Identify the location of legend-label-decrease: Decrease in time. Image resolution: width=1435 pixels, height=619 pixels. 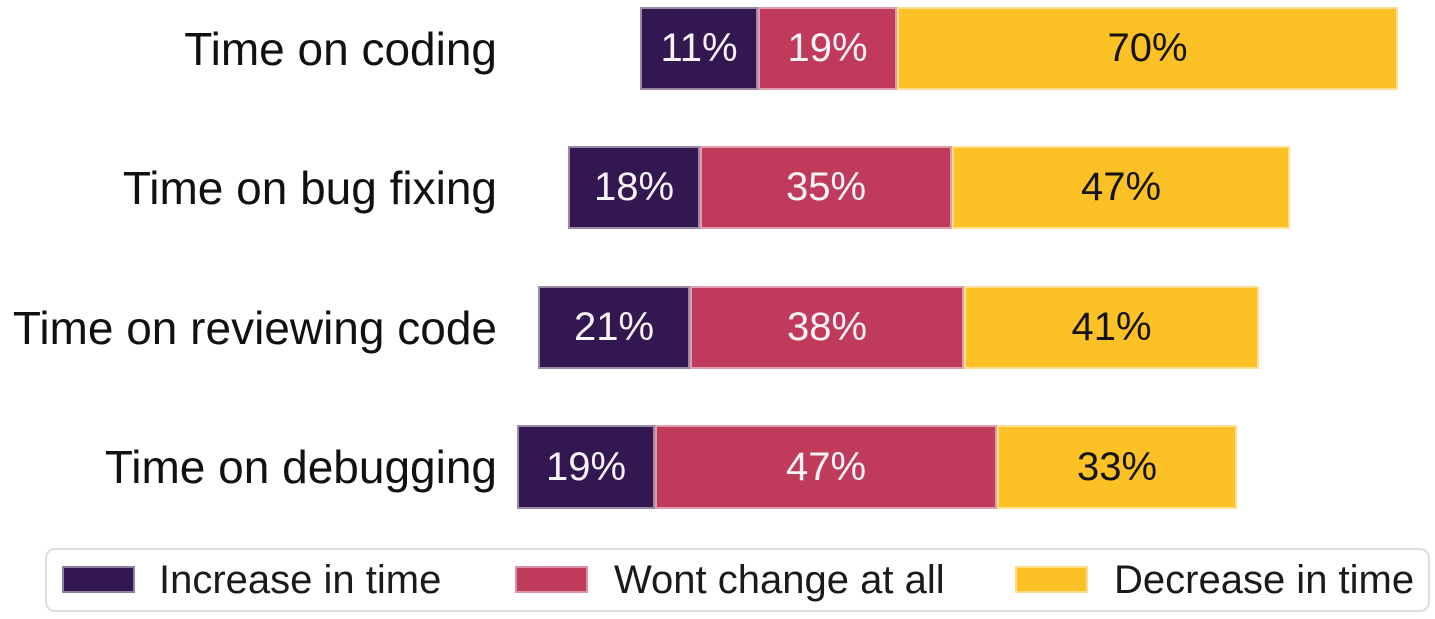
(1264, 579).